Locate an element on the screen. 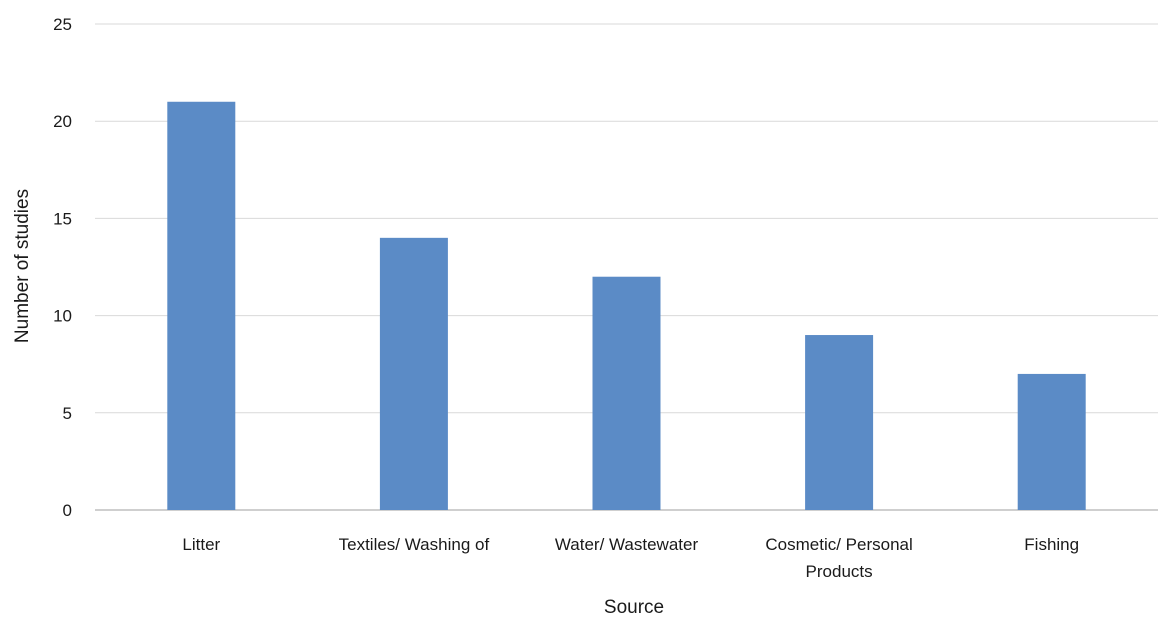 The width and height of the screenshot is (1162, 628). y-tick-label: 20 is located at coordinates (62, 121).